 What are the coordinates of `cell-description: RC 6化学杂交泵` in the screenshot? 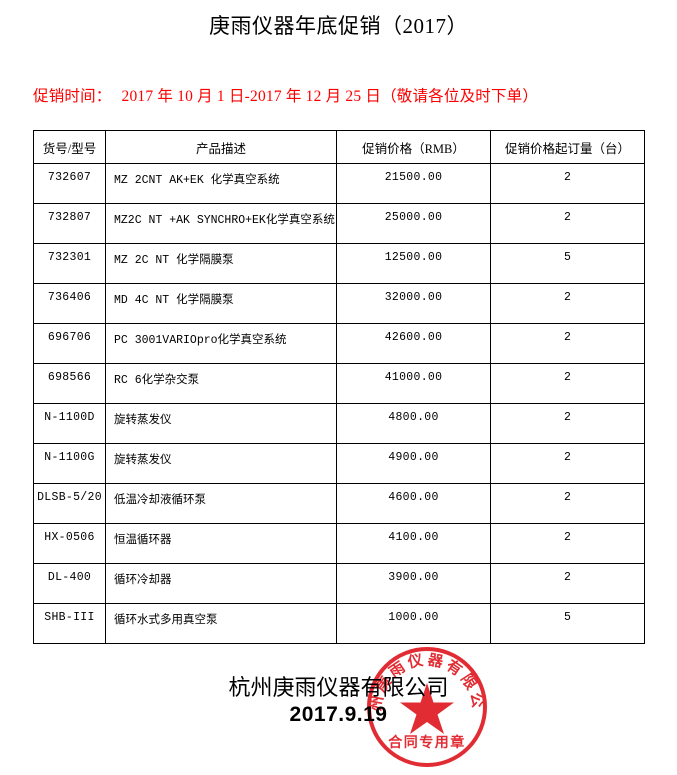 It's located at (221, 383).